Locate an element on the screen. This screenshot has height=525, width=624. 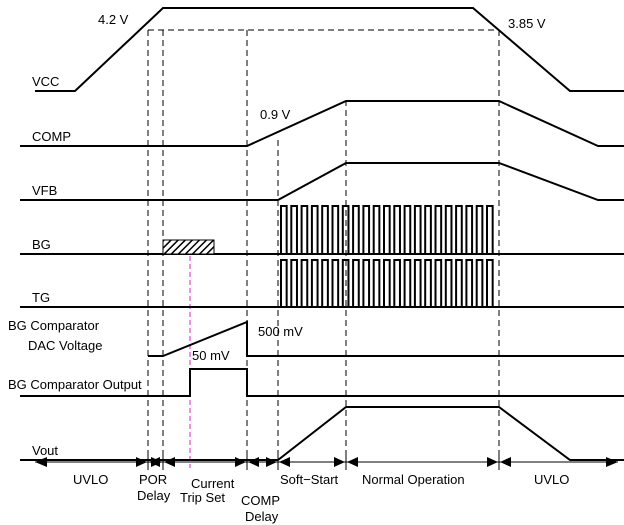
bg-dac-trace is located at coordinates (386, 338).